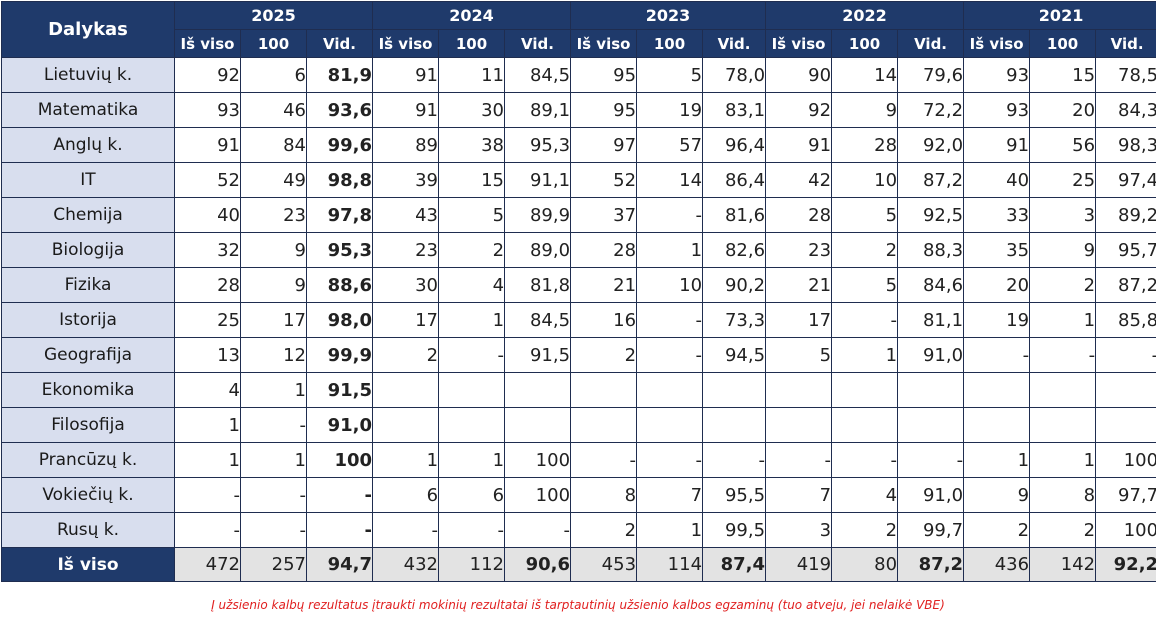 The height and width of the screenshot is (617, 1156). I want to click on total-value-cell: 80, so click(865, 564).